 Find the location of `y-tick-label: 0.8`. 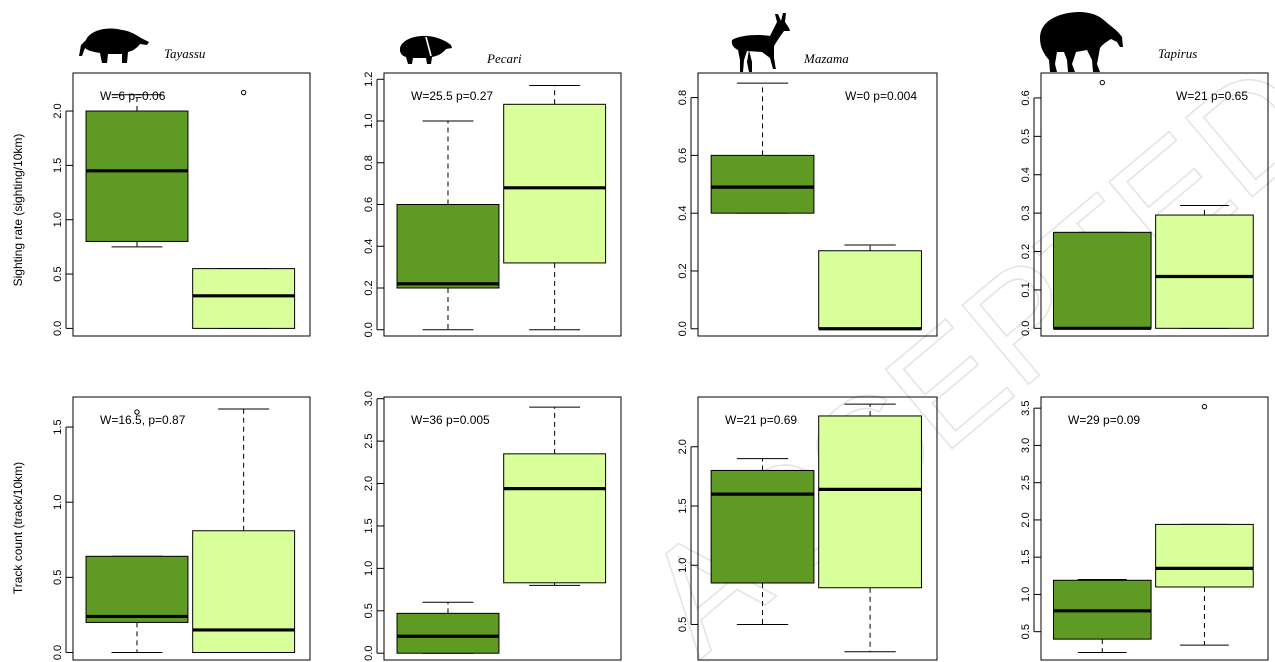

y-tick-label: 0.8 is located at coordinates (369, 162).